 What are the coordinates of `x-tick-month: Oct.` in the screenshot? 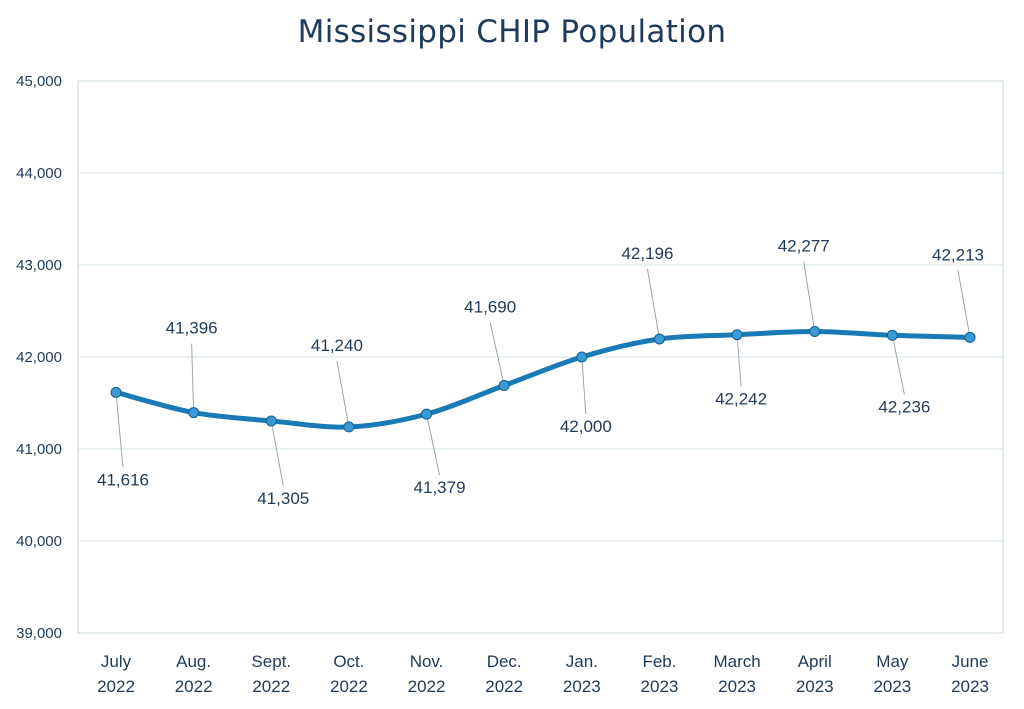 It's located at (348, 661).